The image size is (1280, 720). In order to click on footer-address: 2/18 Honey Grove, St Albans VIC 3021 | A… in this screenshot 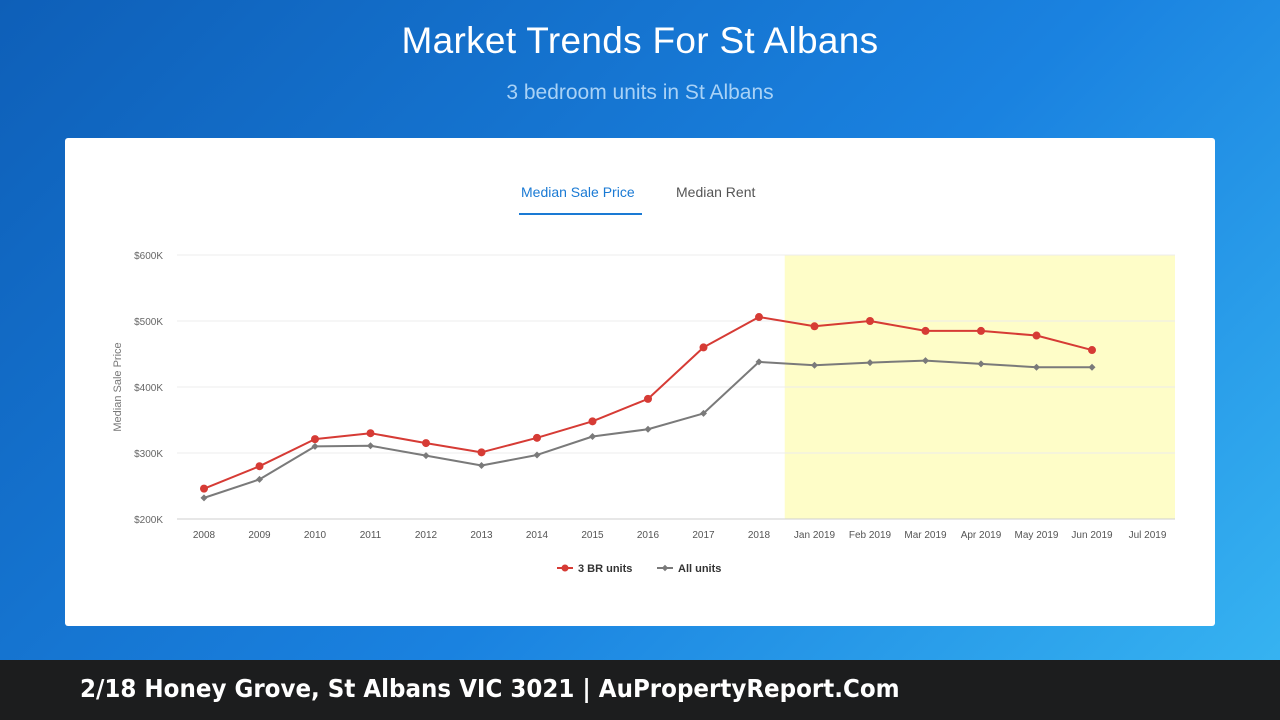, I will do `click(490, 688)`.